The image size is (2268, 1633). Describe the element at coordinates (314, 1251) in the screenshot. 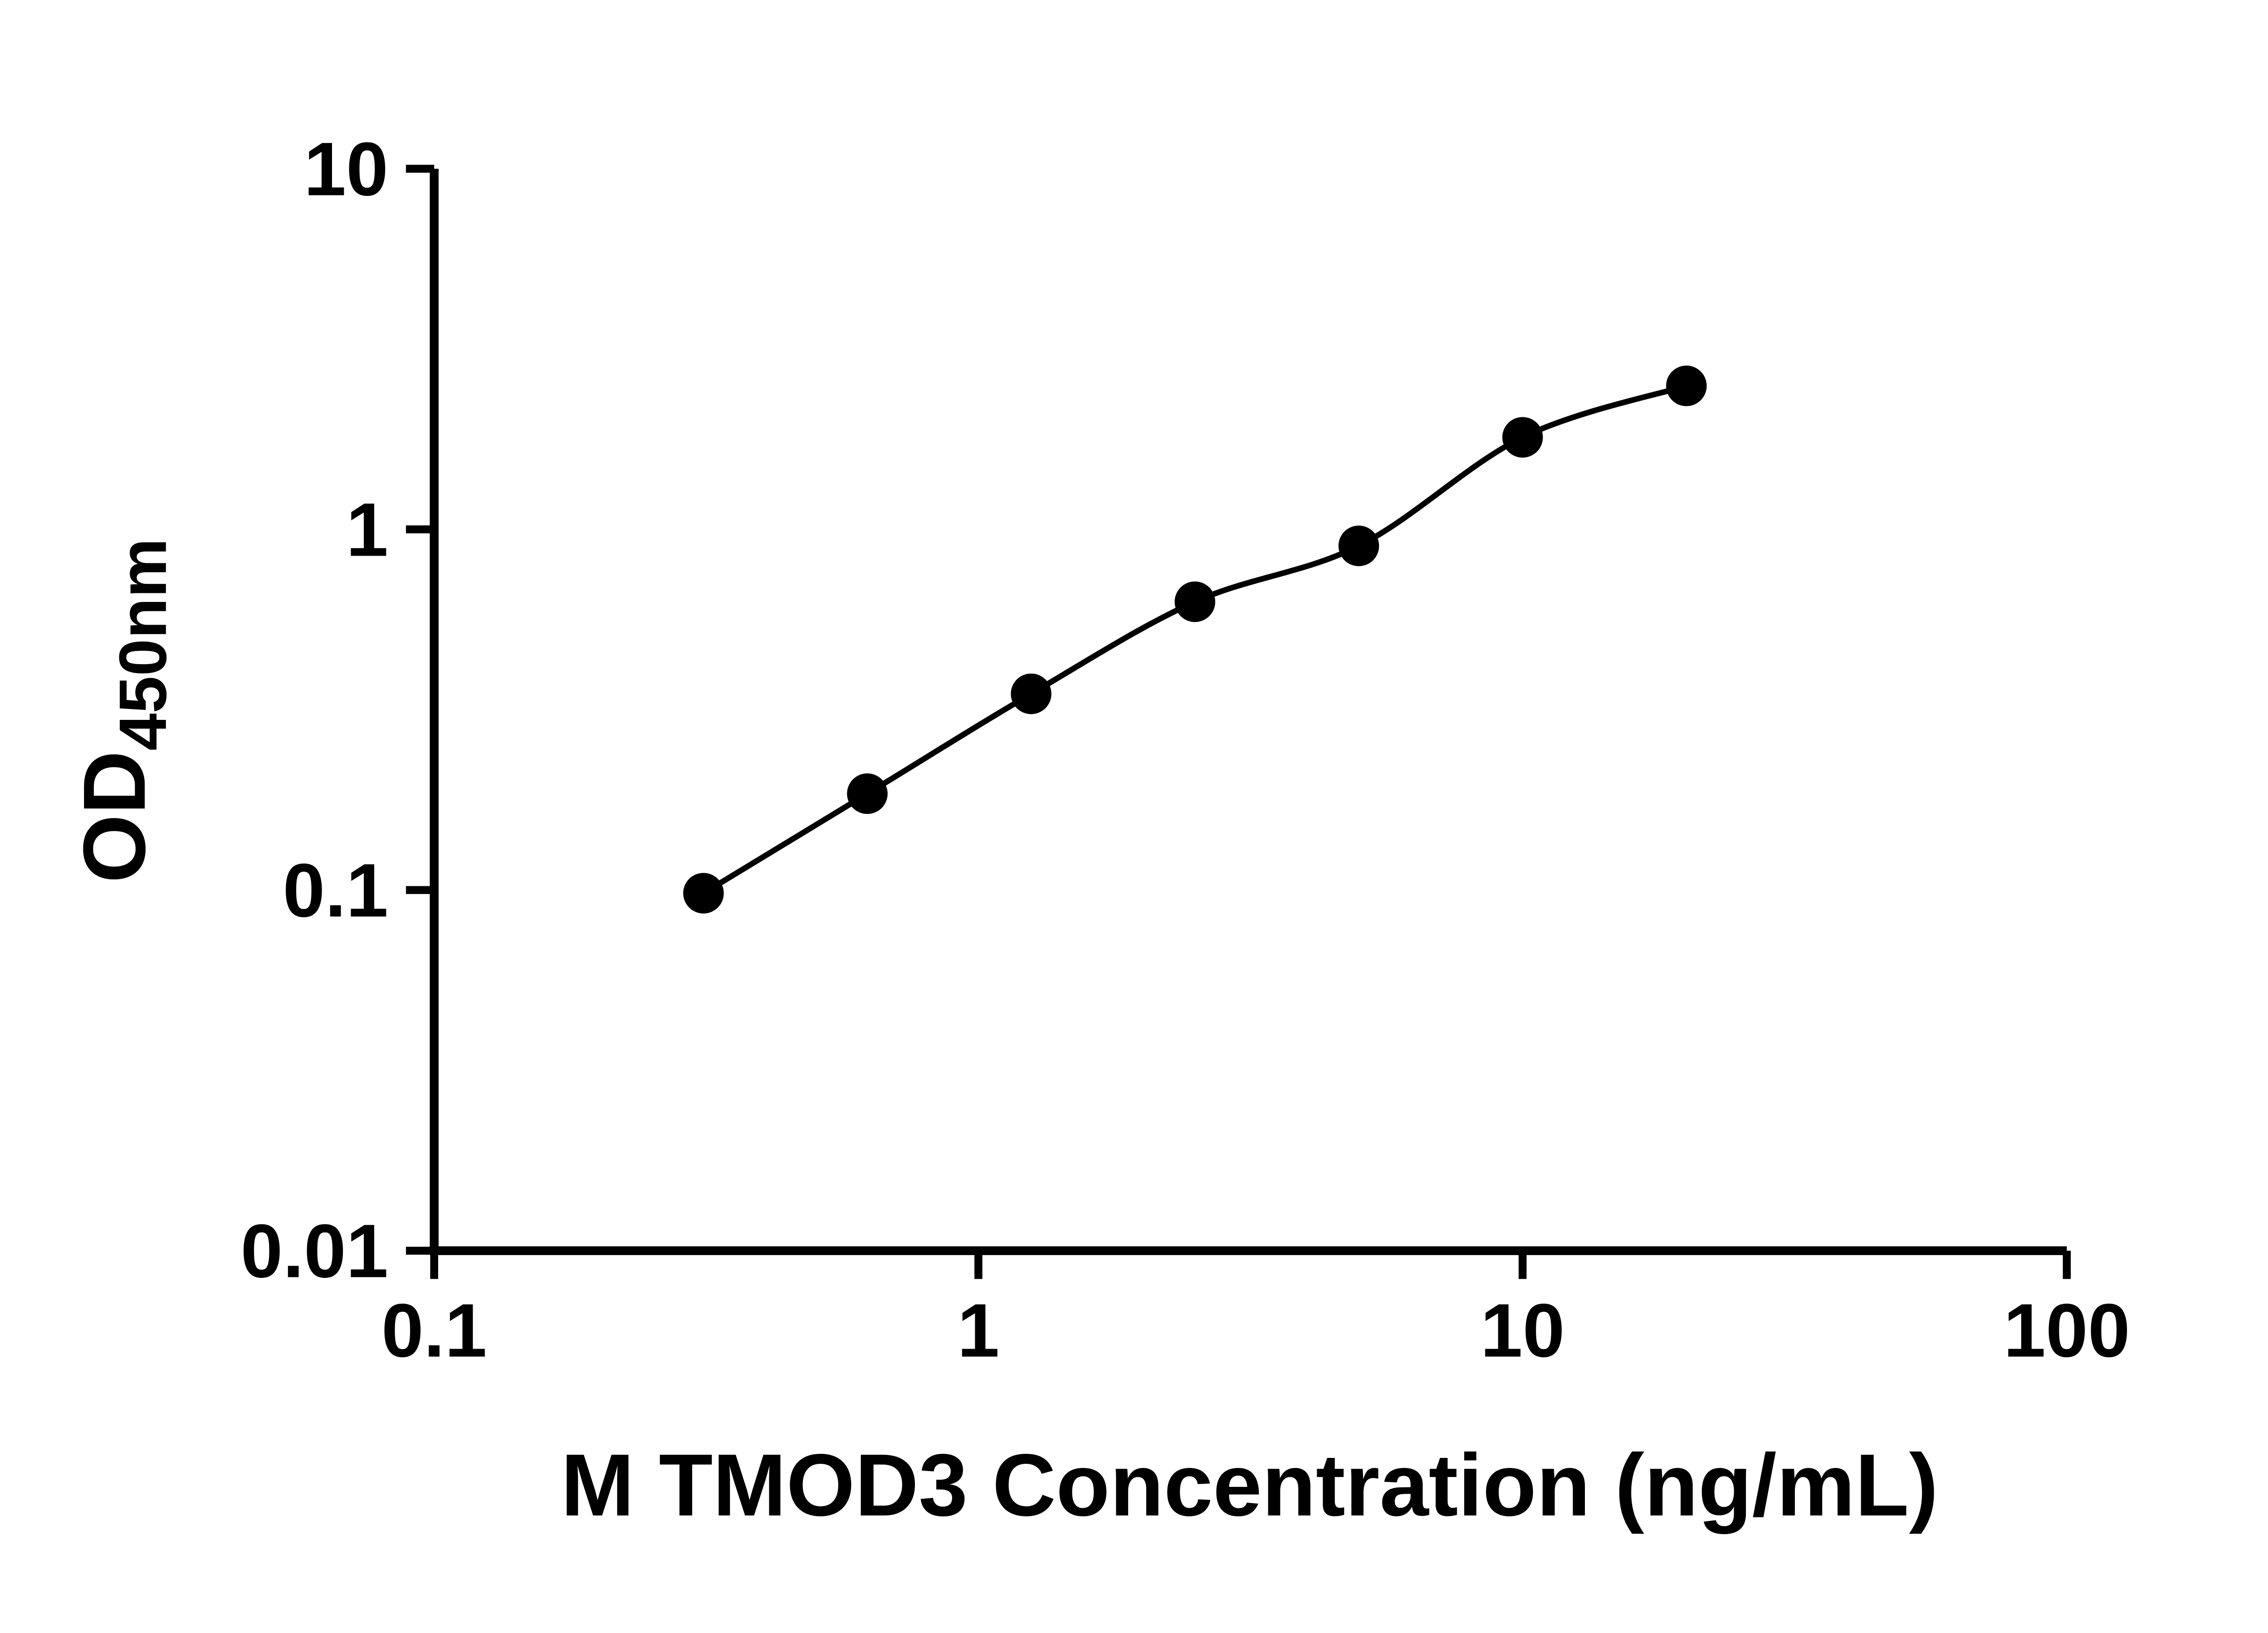

I see `y-tick-label: 0.01` at that location.